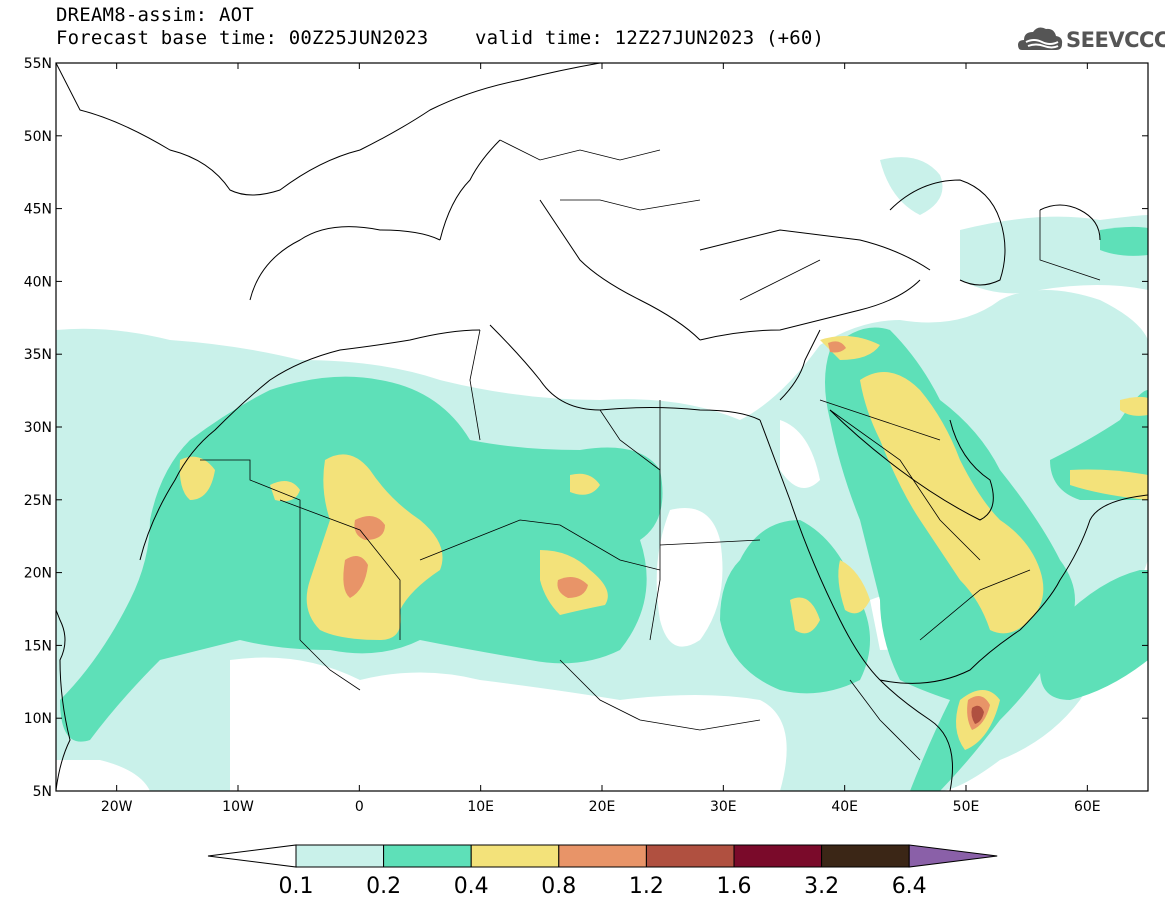  What do you see at coordinates (650, 38) in the screenshot?
I see `valid-time: valid time: 12Z27JUN2023 (+60)` at bounding box center [650, 38].